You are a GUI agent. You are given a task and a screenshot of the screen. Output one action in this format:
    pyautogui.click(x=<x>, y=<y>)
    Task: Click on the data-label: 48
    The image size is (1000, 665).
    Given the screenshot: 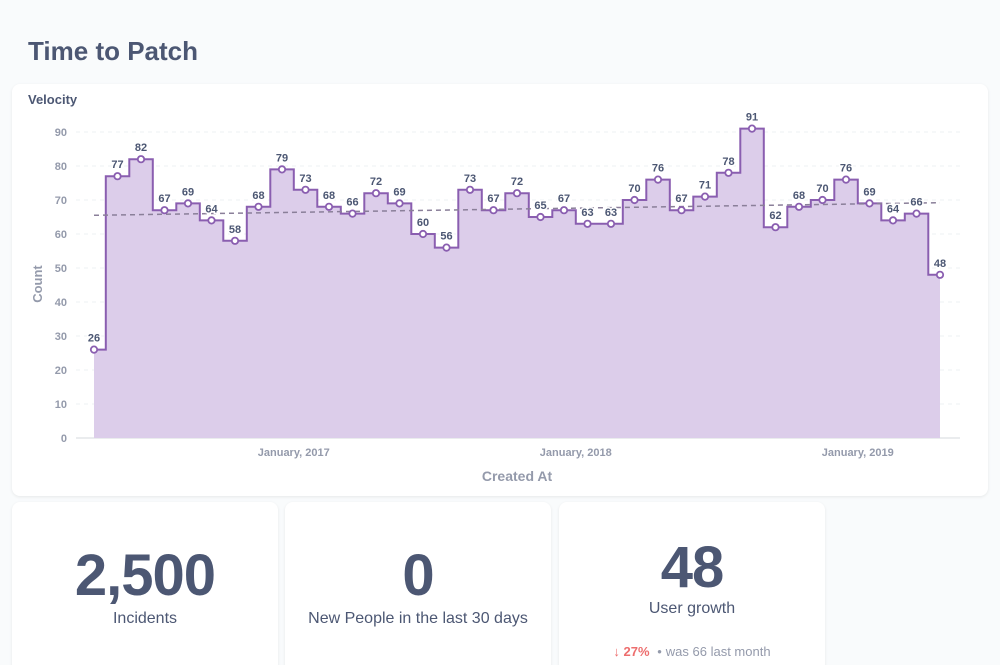 What is the action you would take?
    pyautogui.click(x=940, y=264)
    